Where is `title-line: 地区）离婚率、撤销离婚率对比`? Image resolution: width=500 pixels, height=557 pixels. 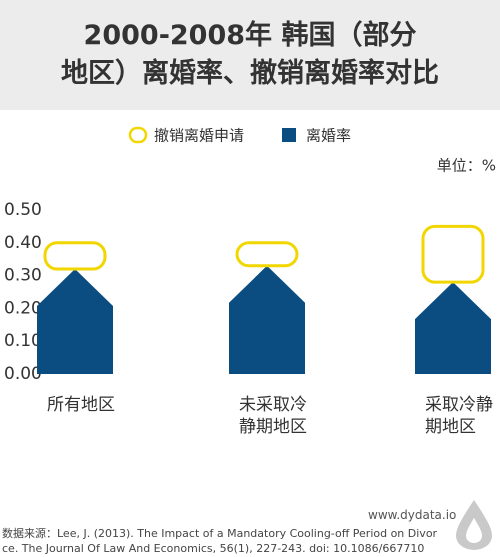 title-line: 地区）离婚率、撤销离婚率对比 is located at coordinates (250, 73).